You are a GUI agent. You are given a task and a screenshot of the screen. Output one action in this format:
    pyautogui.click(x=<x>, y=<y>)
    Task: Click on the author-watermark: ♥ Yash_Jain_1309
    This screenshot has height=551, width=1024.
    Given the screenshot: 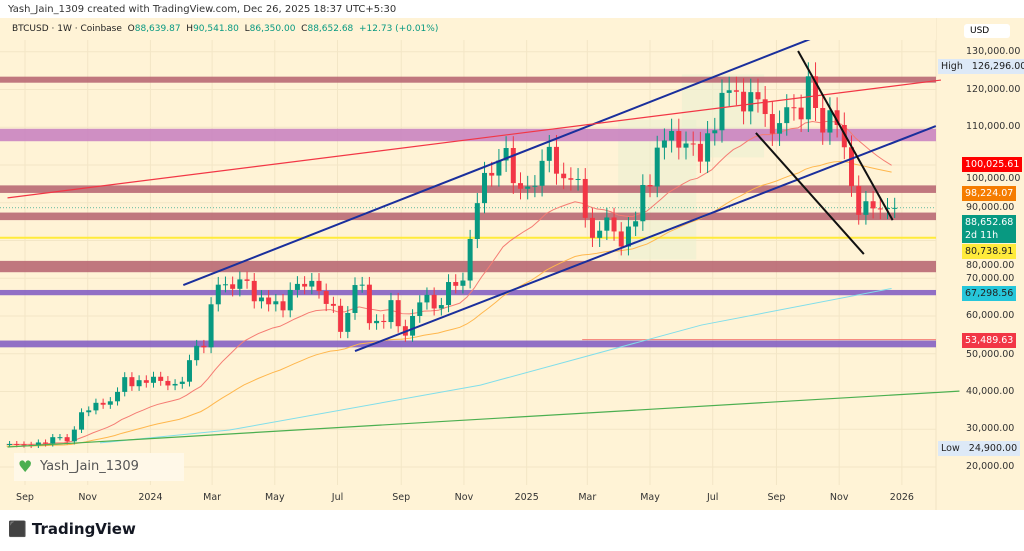 What is the action you would take?
    pyautogui.click(x=99, y=467)
    